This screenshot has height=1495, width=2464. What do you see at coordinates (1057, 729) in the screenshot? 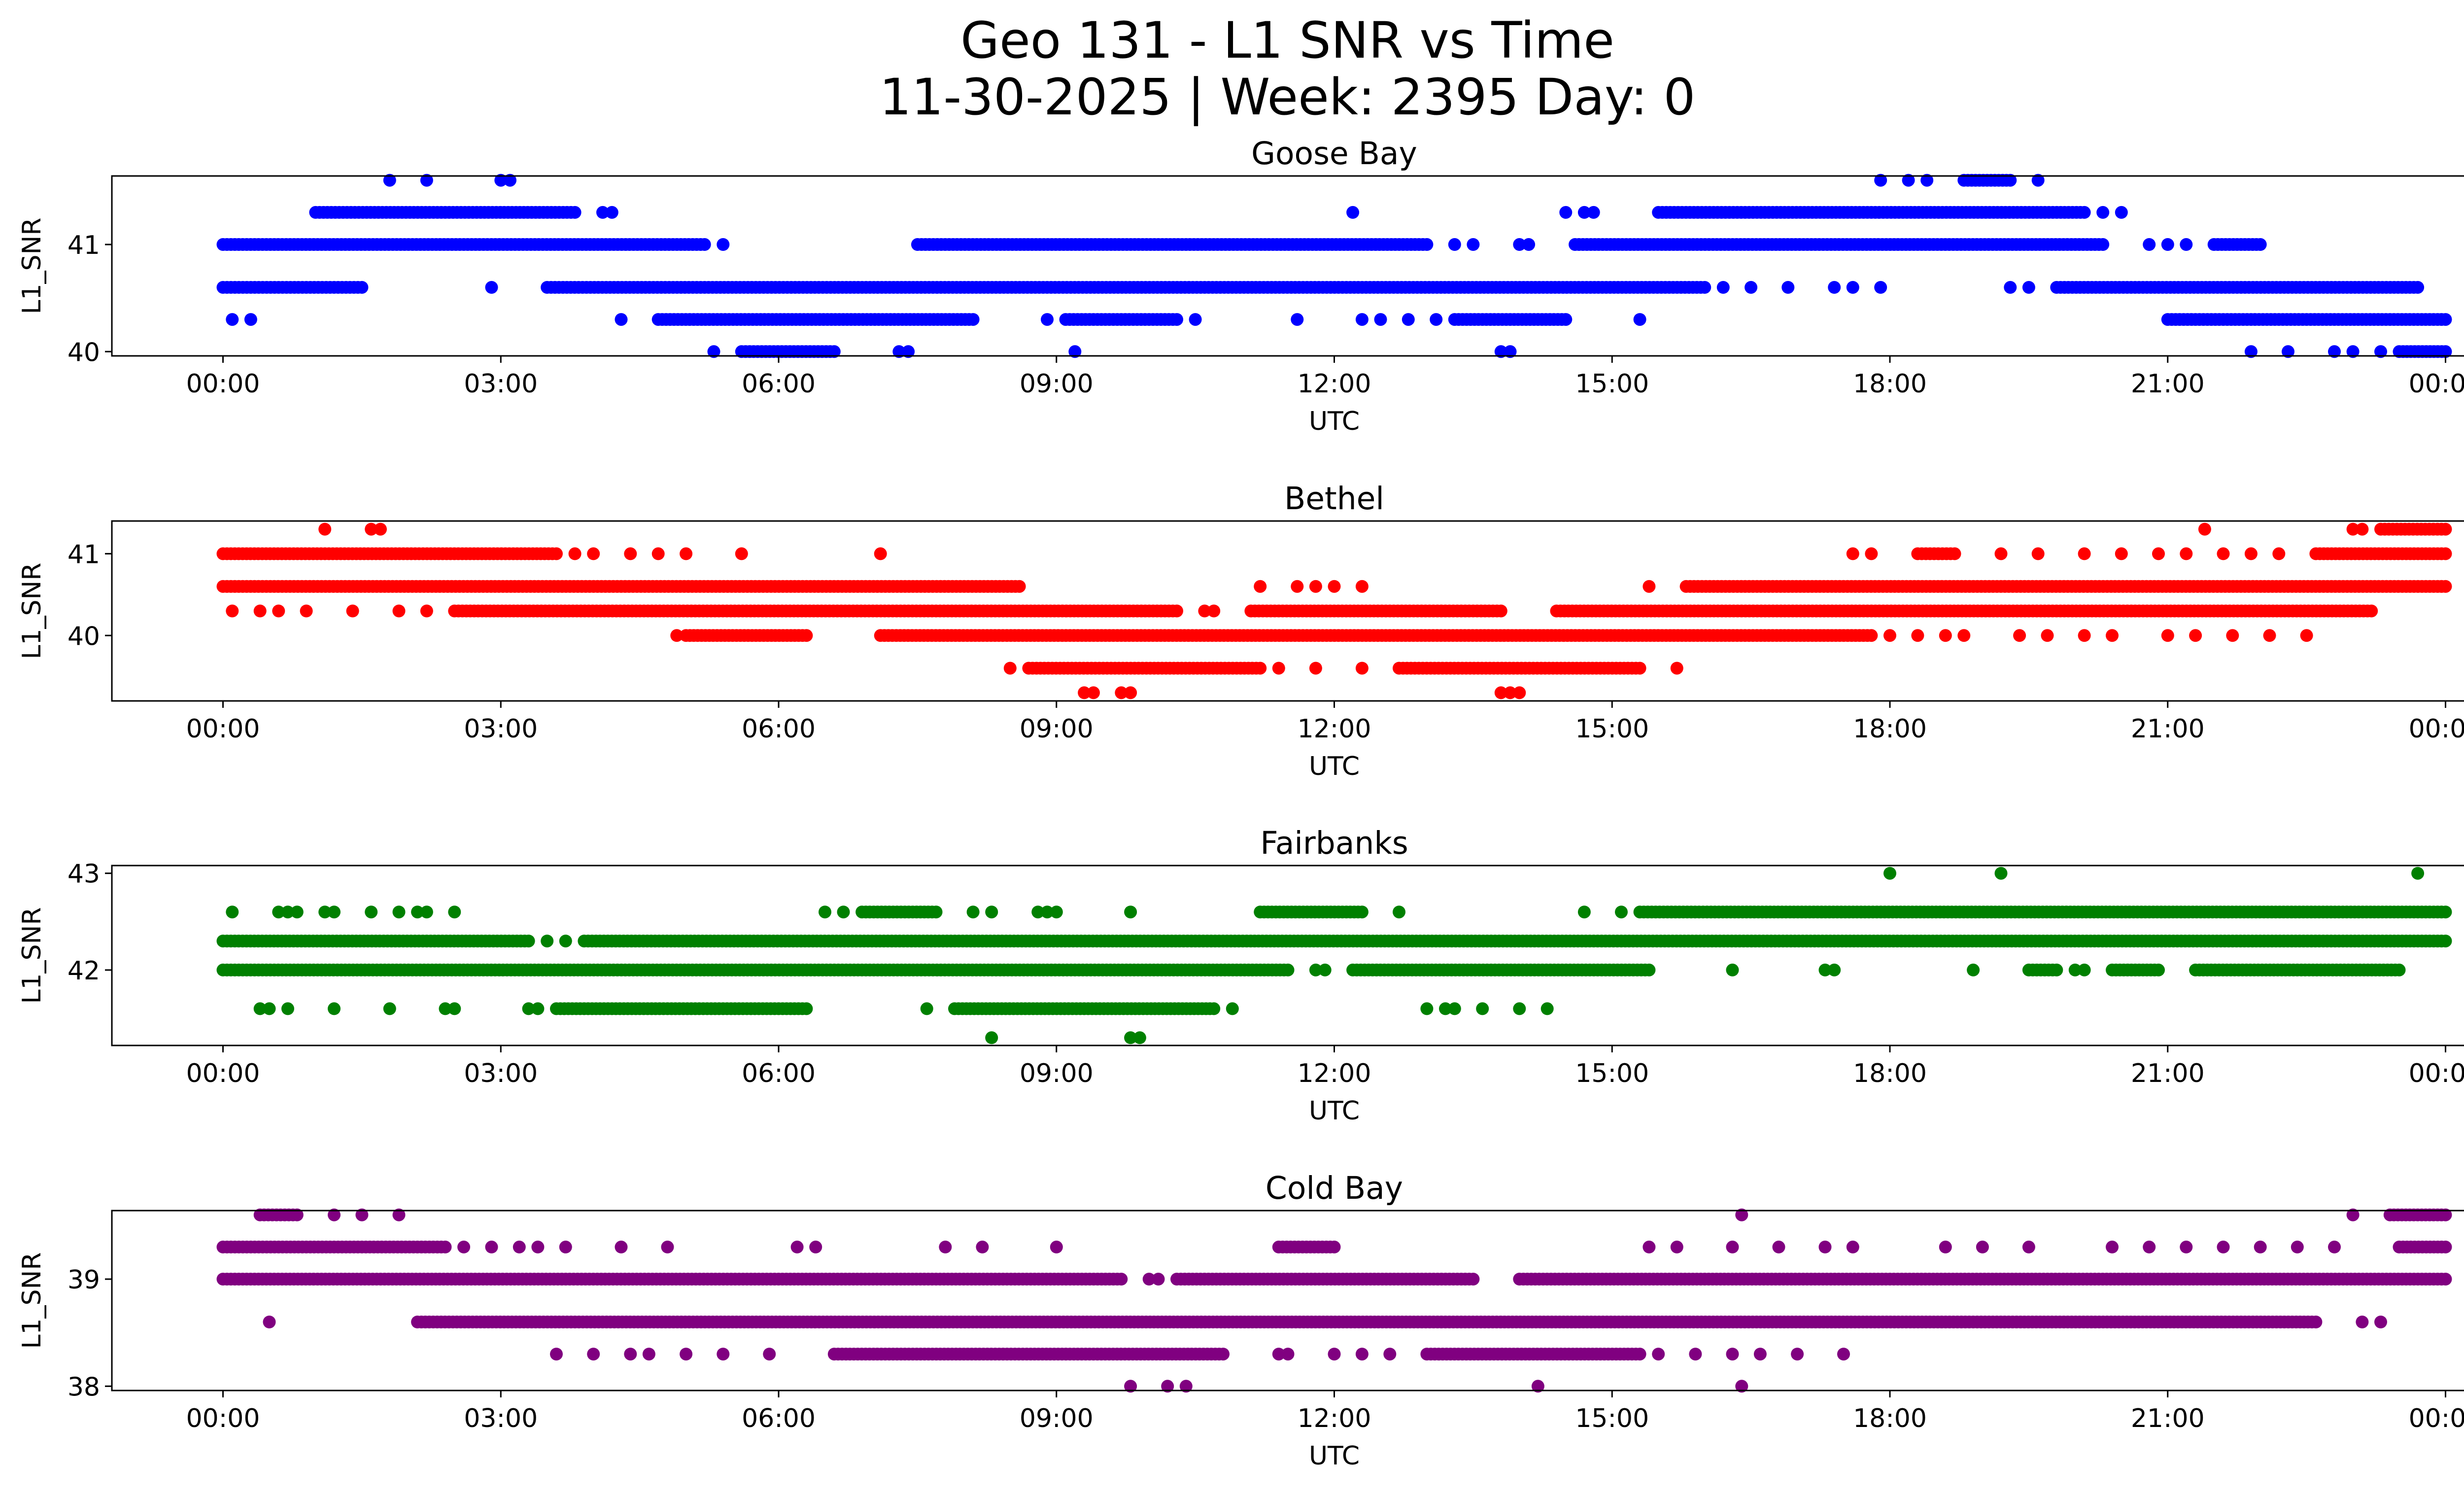
I see `x-tick-label: 09:00` at bounding box center [1057, 729].